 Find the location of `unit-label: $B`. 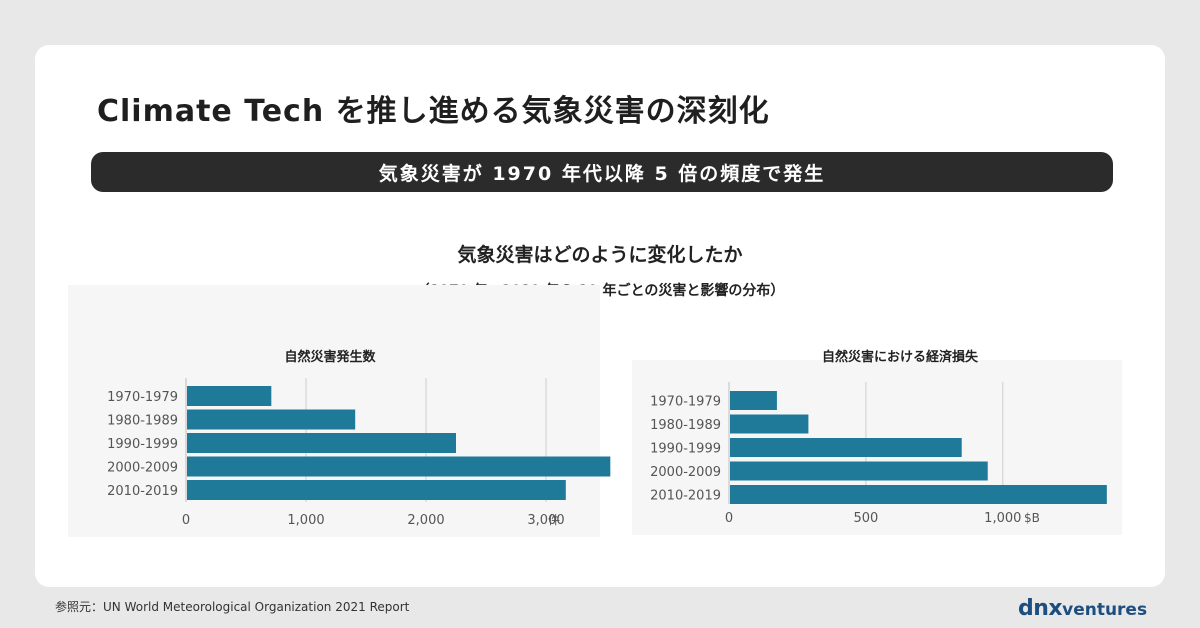

unit-label: $B is located at coordinates (1032, 518).